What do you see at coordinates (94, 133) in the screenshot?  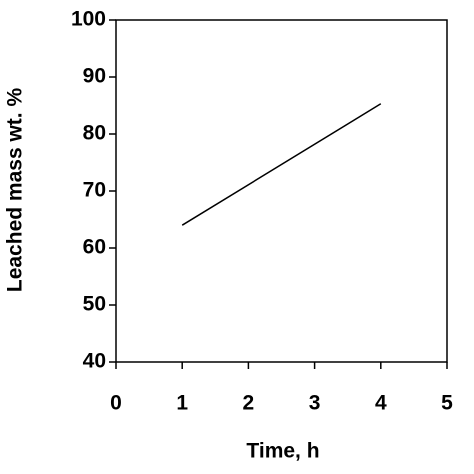 I see `y-tick-label: 80` at bounding box center [94, 133].